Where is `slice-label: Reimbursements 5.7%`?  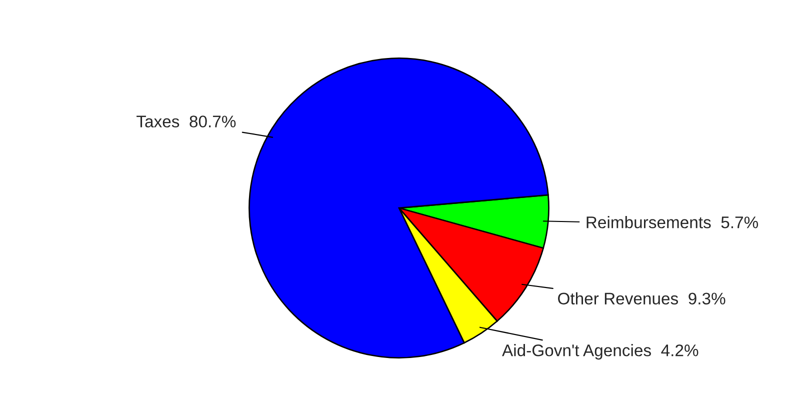 slice-label: Reimbursements 5.7% is located at coordinates (672, 222).